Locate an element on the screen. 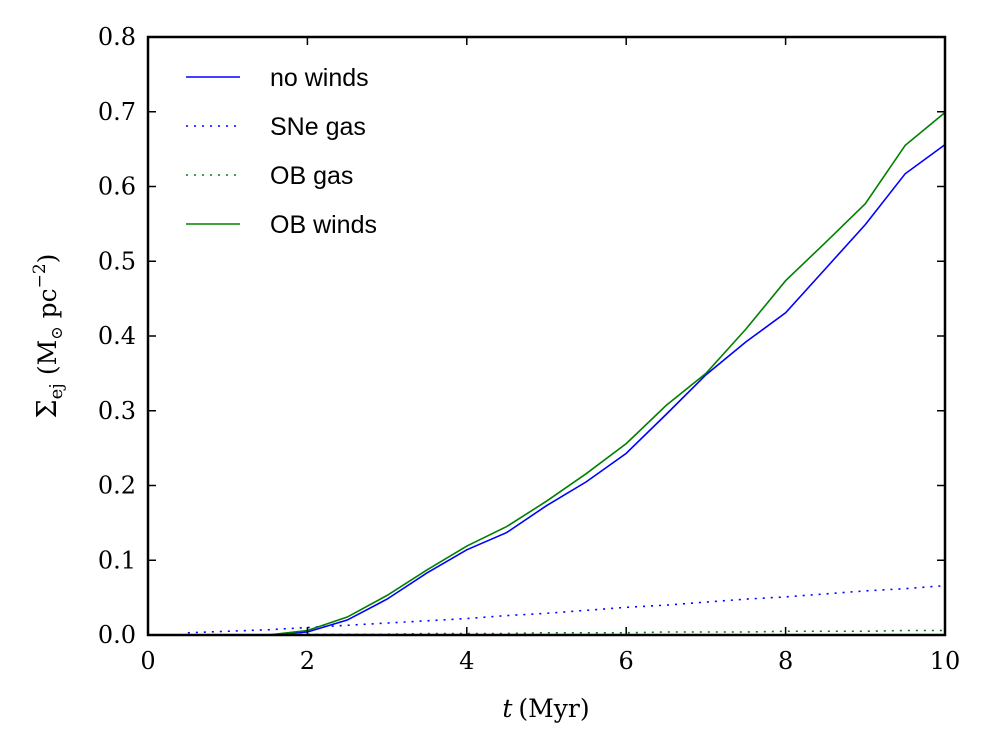 The width and height of the screenshot is (996, 747). y-axis-label-sup: −2 is located at coordinates (40, 275).